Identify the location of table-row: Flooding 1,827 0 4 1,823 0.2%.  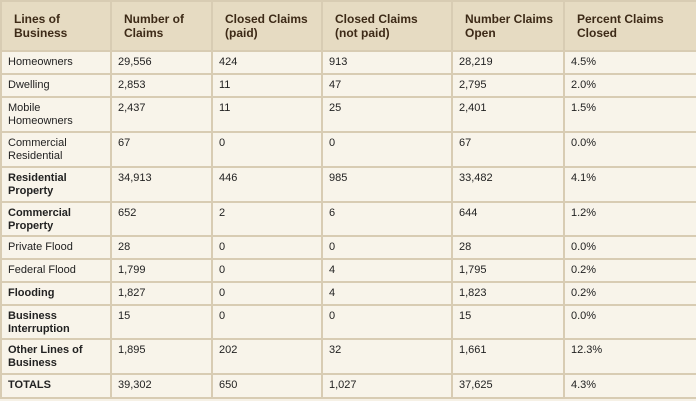
(348, 293).